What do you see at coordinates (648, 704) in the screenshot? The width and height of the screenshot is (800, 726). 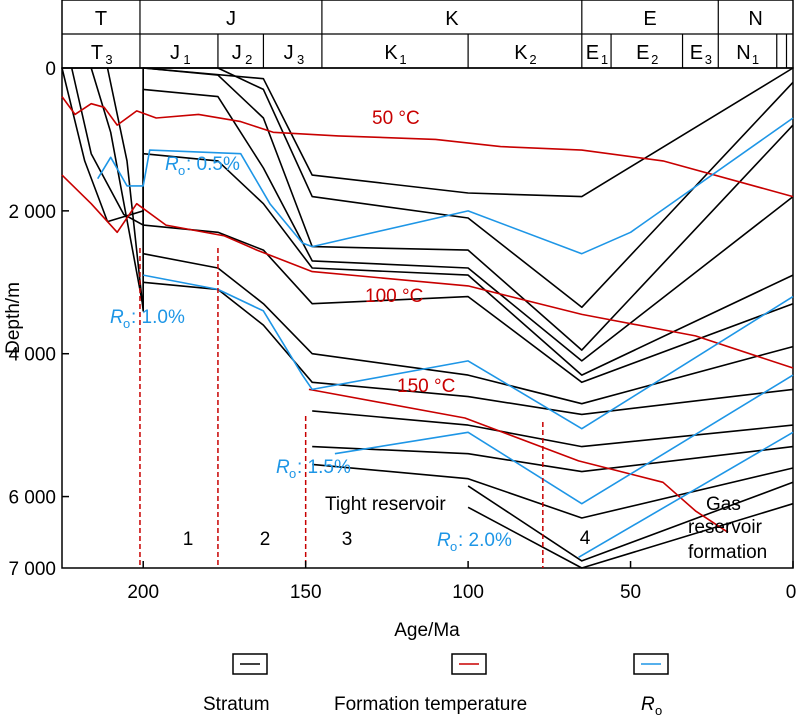 I see `legend-ro-symbol: R` at bounding box center [648, 704].